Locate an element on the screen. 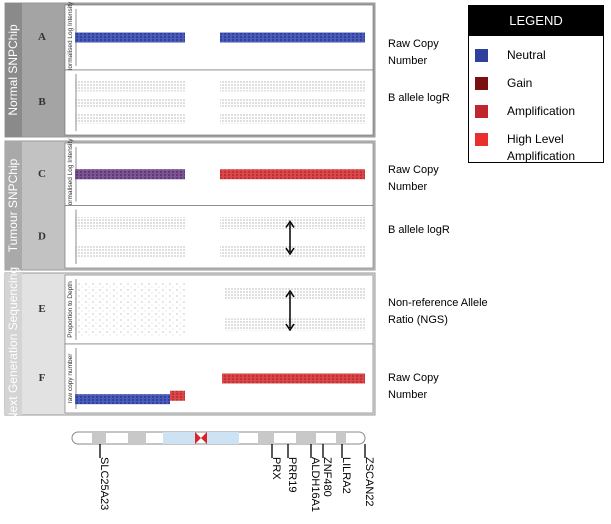 Image resolution: width=611 pixels, height=524 pixels. y-axis-label: Proportion to Depth is located at coordinates (70, 309).